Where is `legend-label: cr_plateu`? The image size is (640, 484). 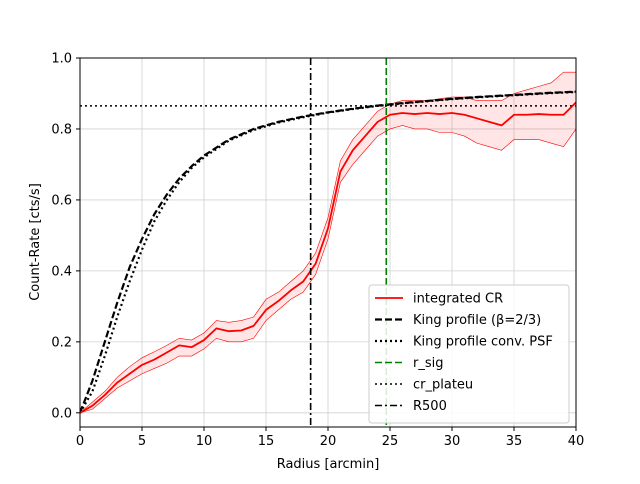 legend-label: cr_plateu is located at coordinates (443, 385).